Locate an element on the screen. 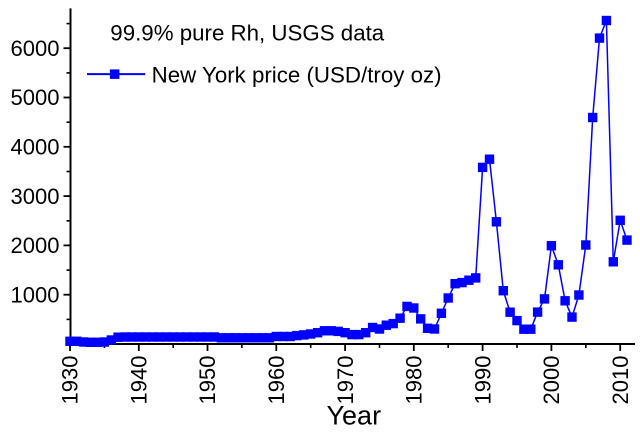 The width and height of the screenshot is (640, 435). svg-text: 1960 is located at coordinates (276, 380).